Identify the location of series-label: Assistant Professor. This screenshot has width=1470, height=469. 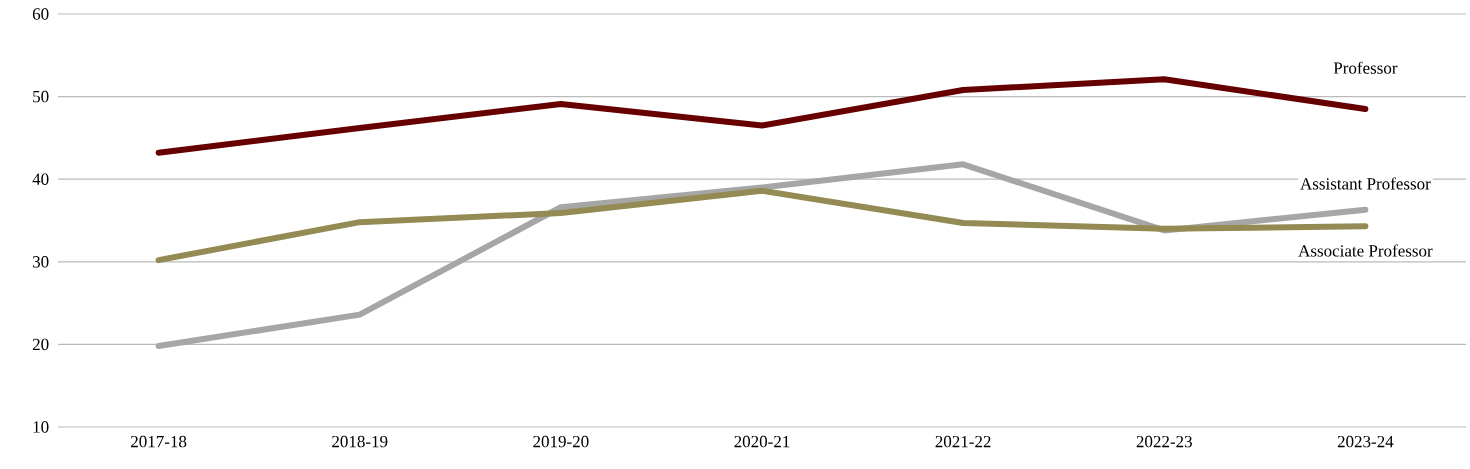
(1365, 183).